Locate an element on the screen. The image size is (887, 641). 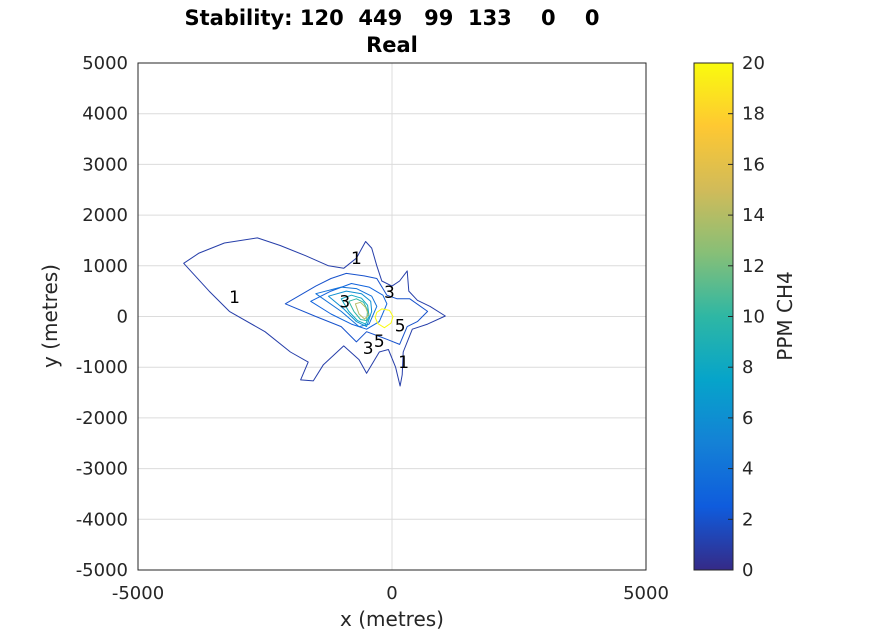
colorbar-tick-label: 14 is located at coordinates (753, 215).